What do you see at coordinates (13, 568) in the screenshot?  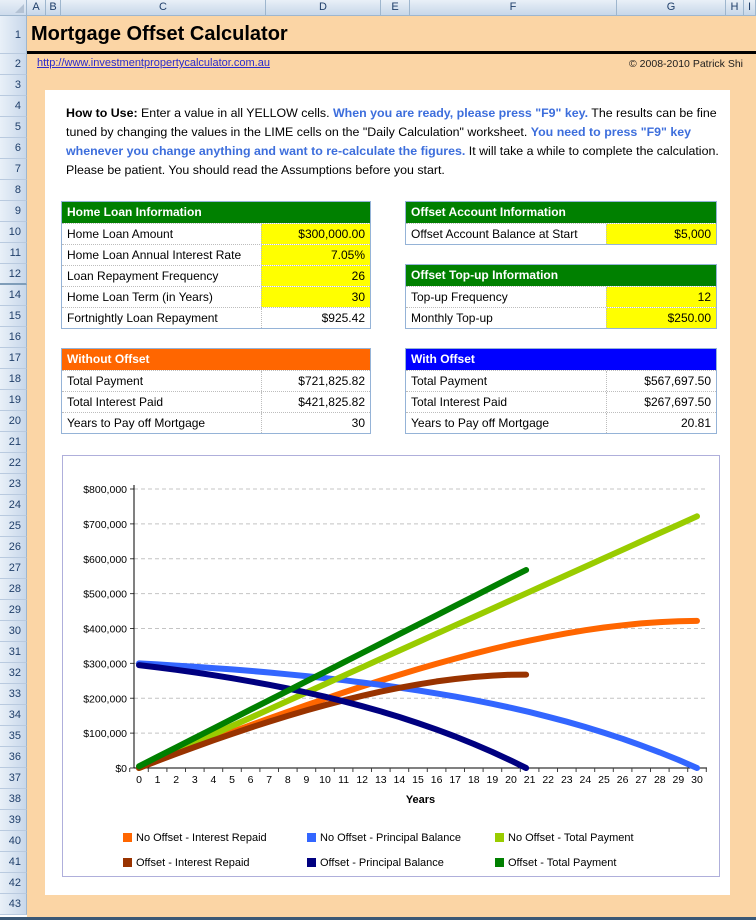 I see `row-header-27: 27` at bounding box center [13, 568].